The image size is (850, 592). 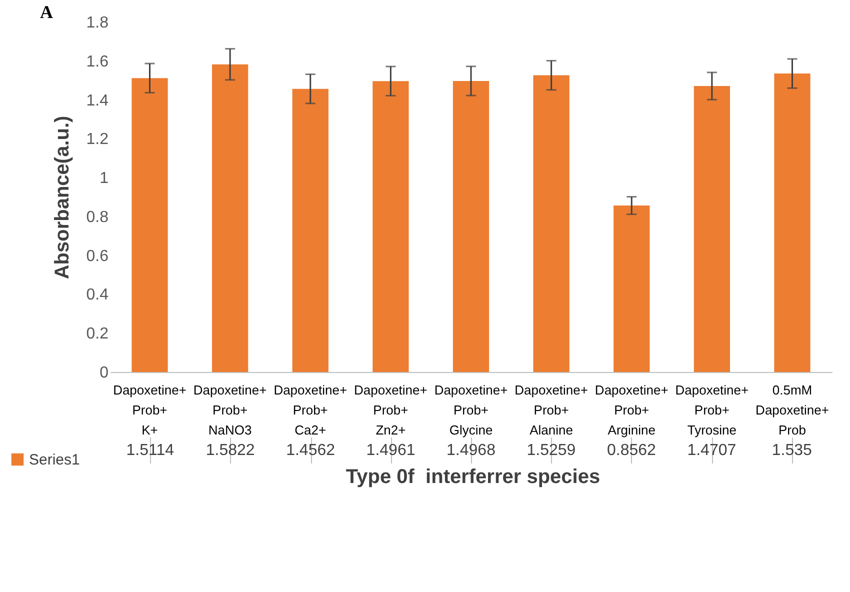 What do you see at coordinates (46, 12) in the screenshot?
I see `text: A` at bounding box center [46, 12].